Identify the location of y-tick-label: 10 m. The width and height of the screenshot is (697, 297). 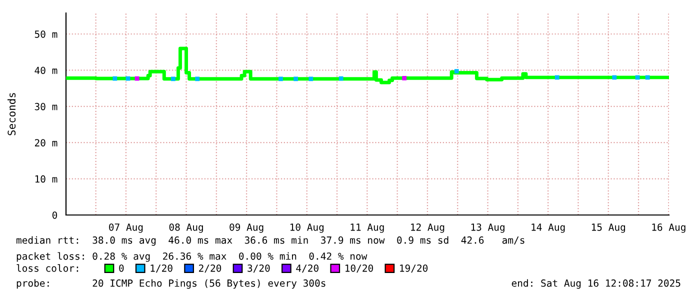
(46, 179).